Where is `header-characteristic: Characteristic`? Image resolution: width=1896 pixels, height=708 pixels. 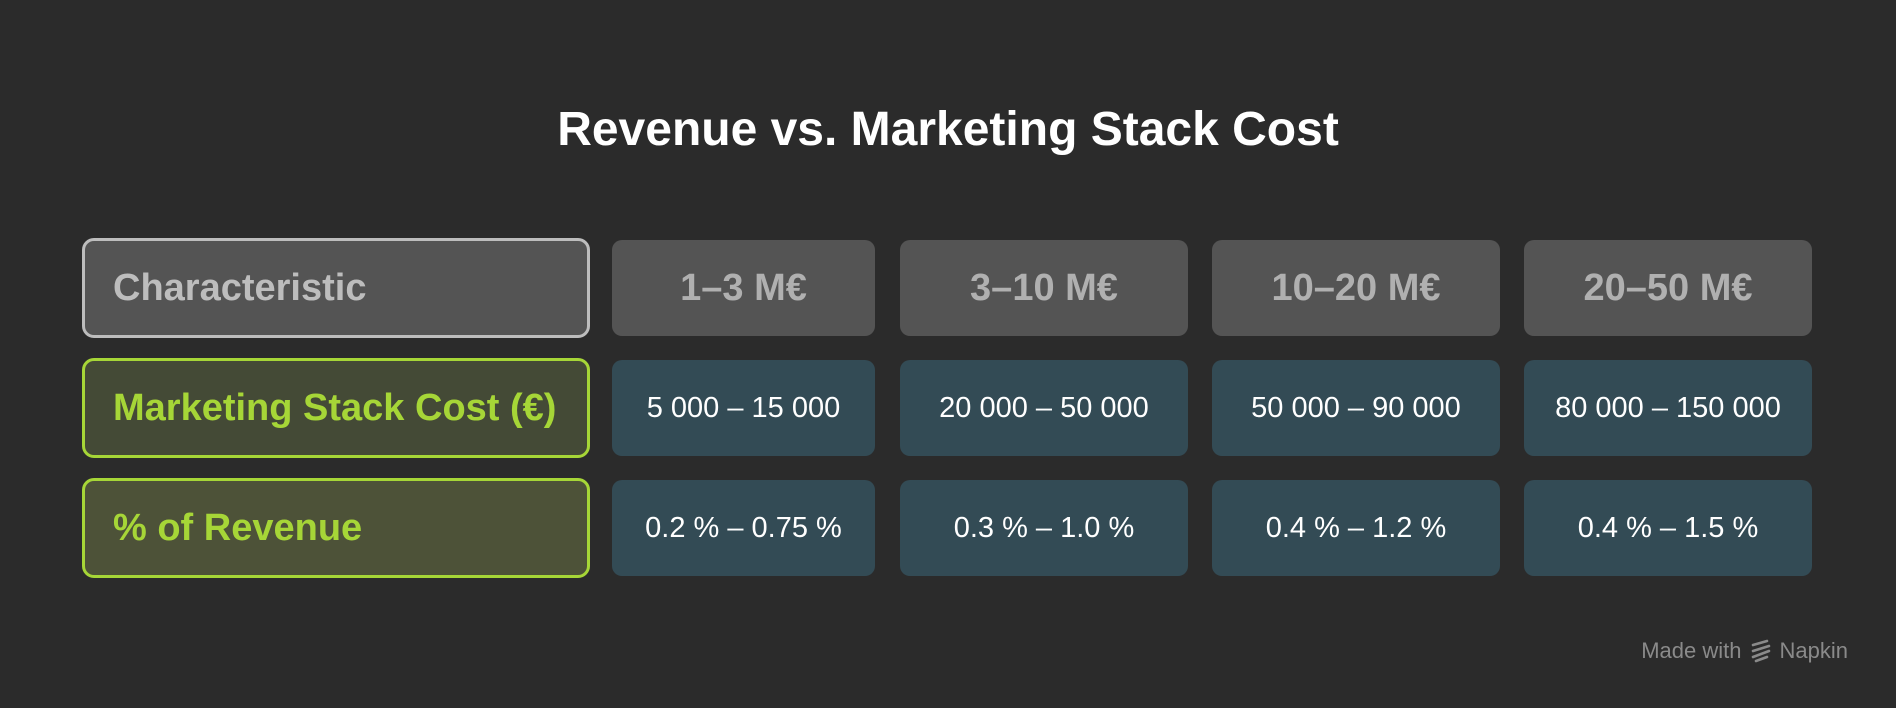 header-characteristic: Characteristic is located at coordinates (336, 288).